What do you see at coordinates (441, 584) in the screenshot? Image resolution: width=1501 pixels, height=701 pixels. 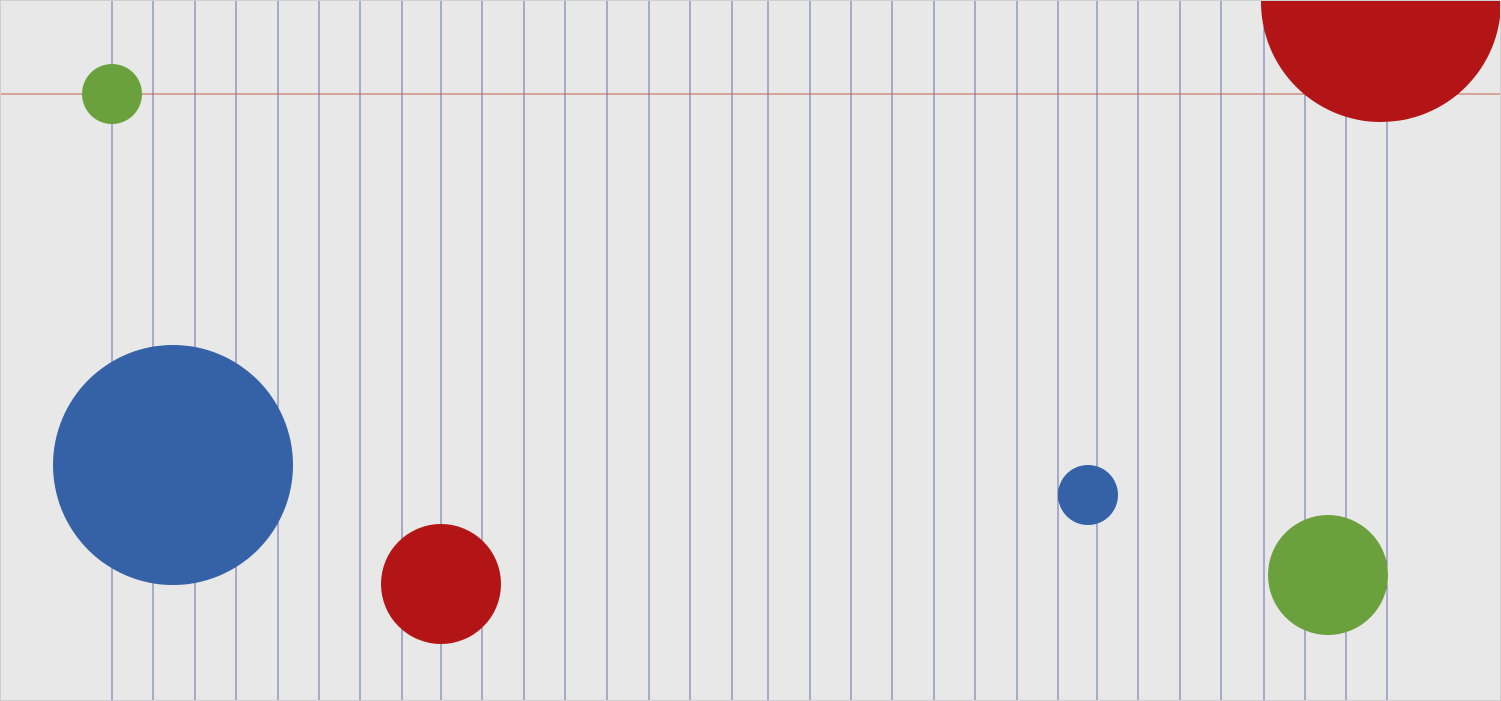 I see `red-circle-bottom-center-left` at bounding box center [441, 584].